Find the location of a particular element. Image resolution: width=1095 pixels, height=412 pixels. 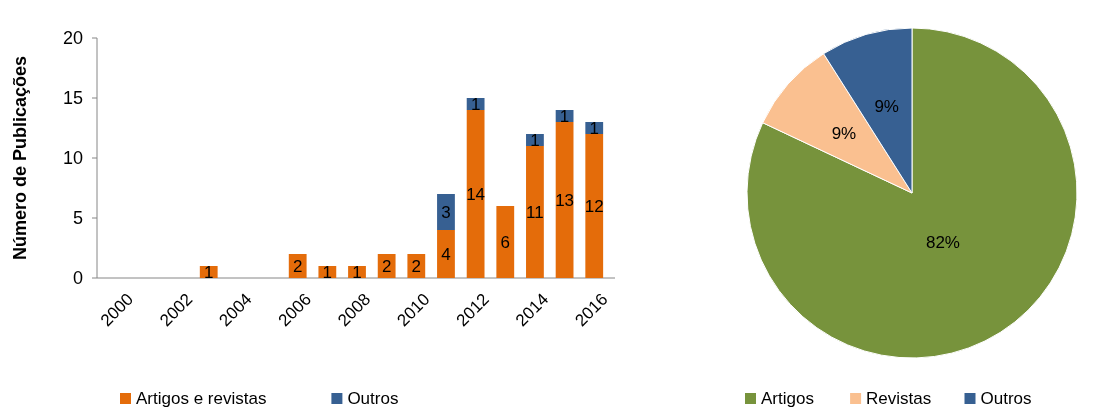

data-label: 14 is located at coordinates (476, 194).